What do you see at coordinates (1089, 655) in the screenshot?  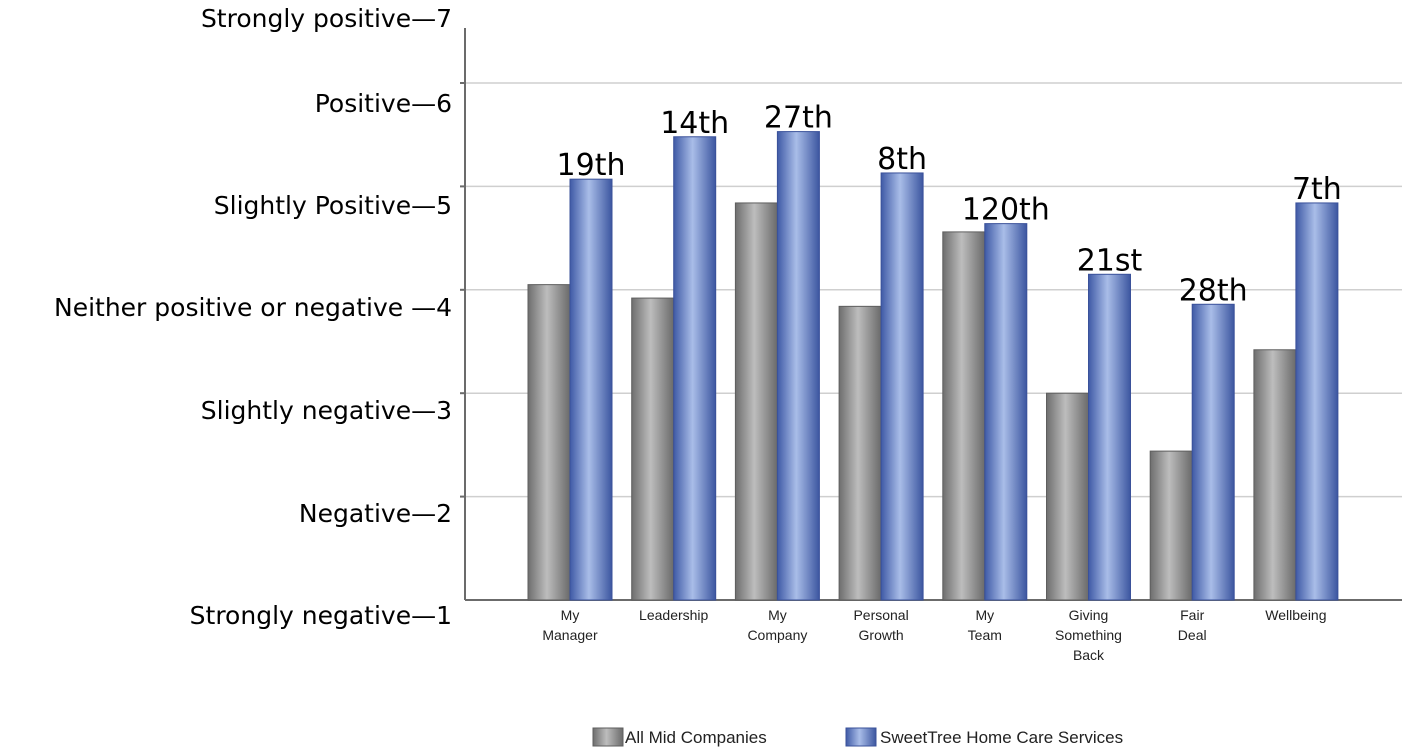 I see `category-label: Back` at bounding box center [1089, 655].